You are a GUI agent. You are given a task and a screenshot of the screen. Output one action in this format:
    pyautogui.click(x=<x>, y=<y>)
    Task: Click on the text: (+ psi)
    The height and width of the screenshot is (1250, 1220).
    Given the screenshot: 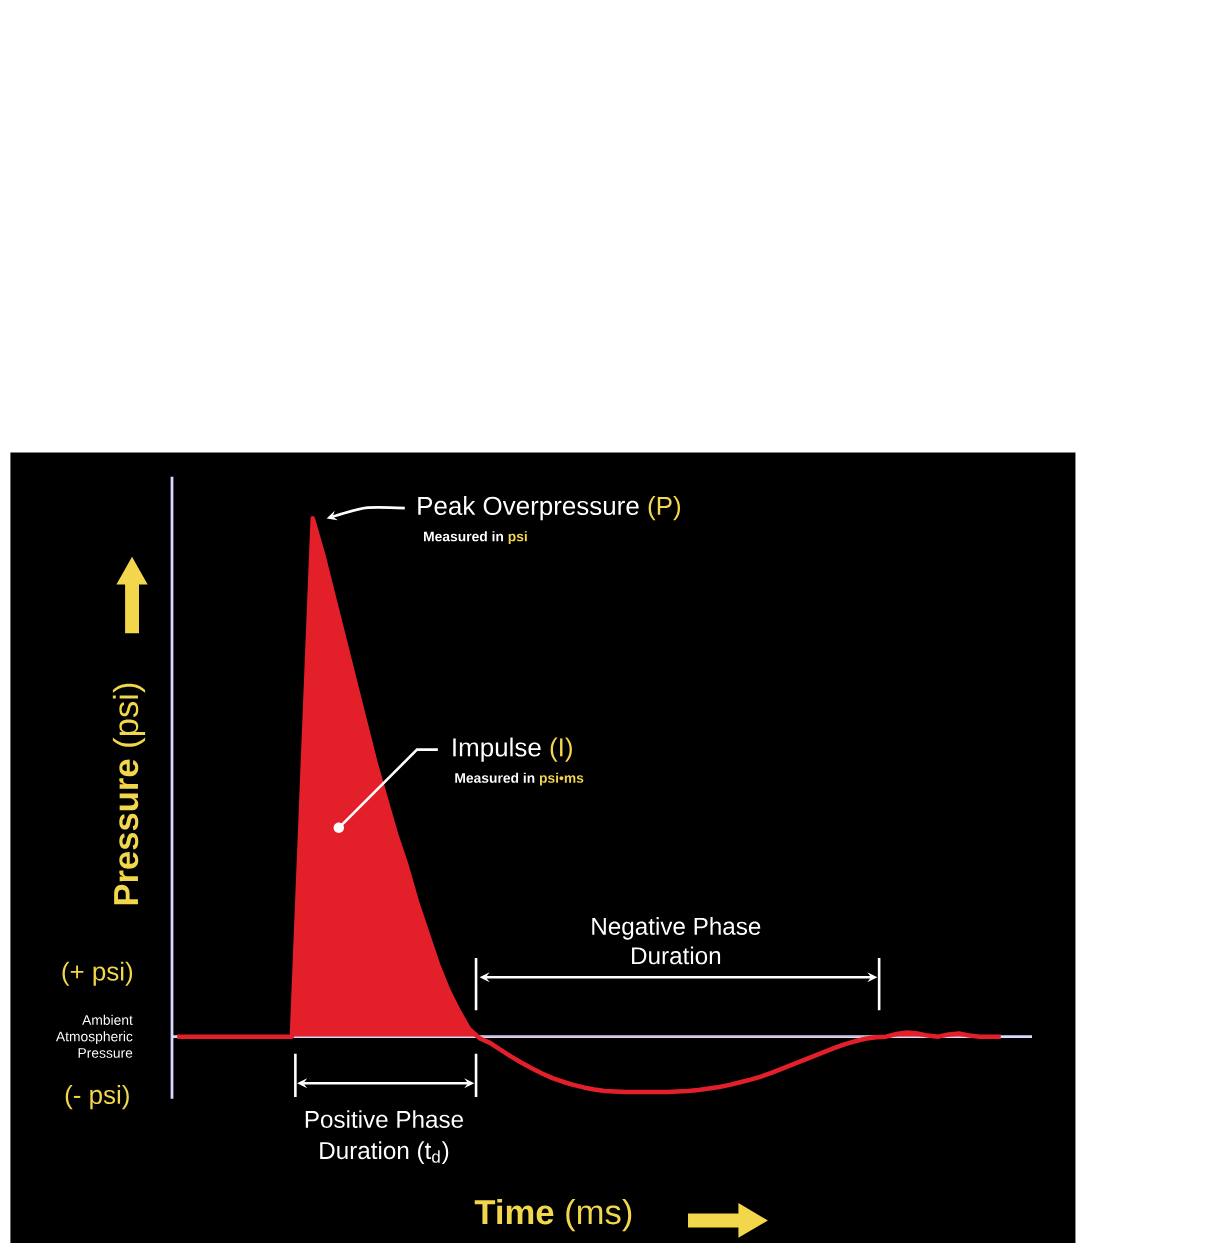 What is the action you would take?
    pyautogui.click(x=97, y=973)
    